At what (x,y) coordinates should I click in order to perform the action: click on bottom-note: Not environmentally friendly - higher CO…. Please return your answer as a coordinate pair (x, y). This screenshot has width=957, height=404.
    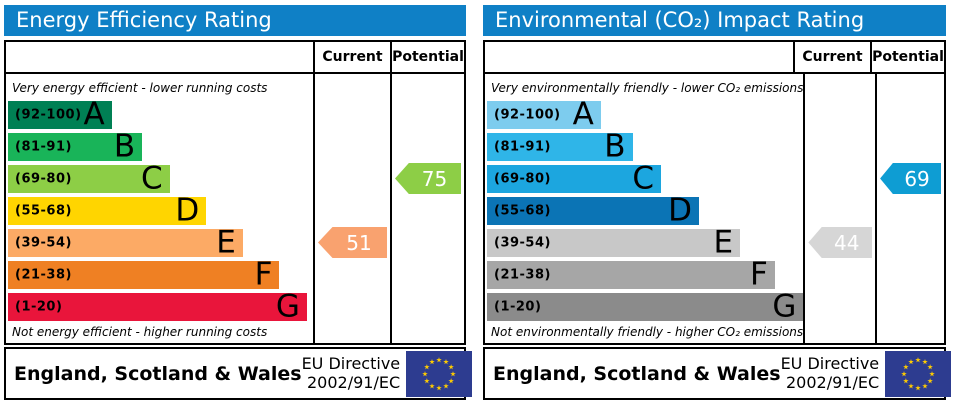
    Looking at the image, I should click on (647, 332).